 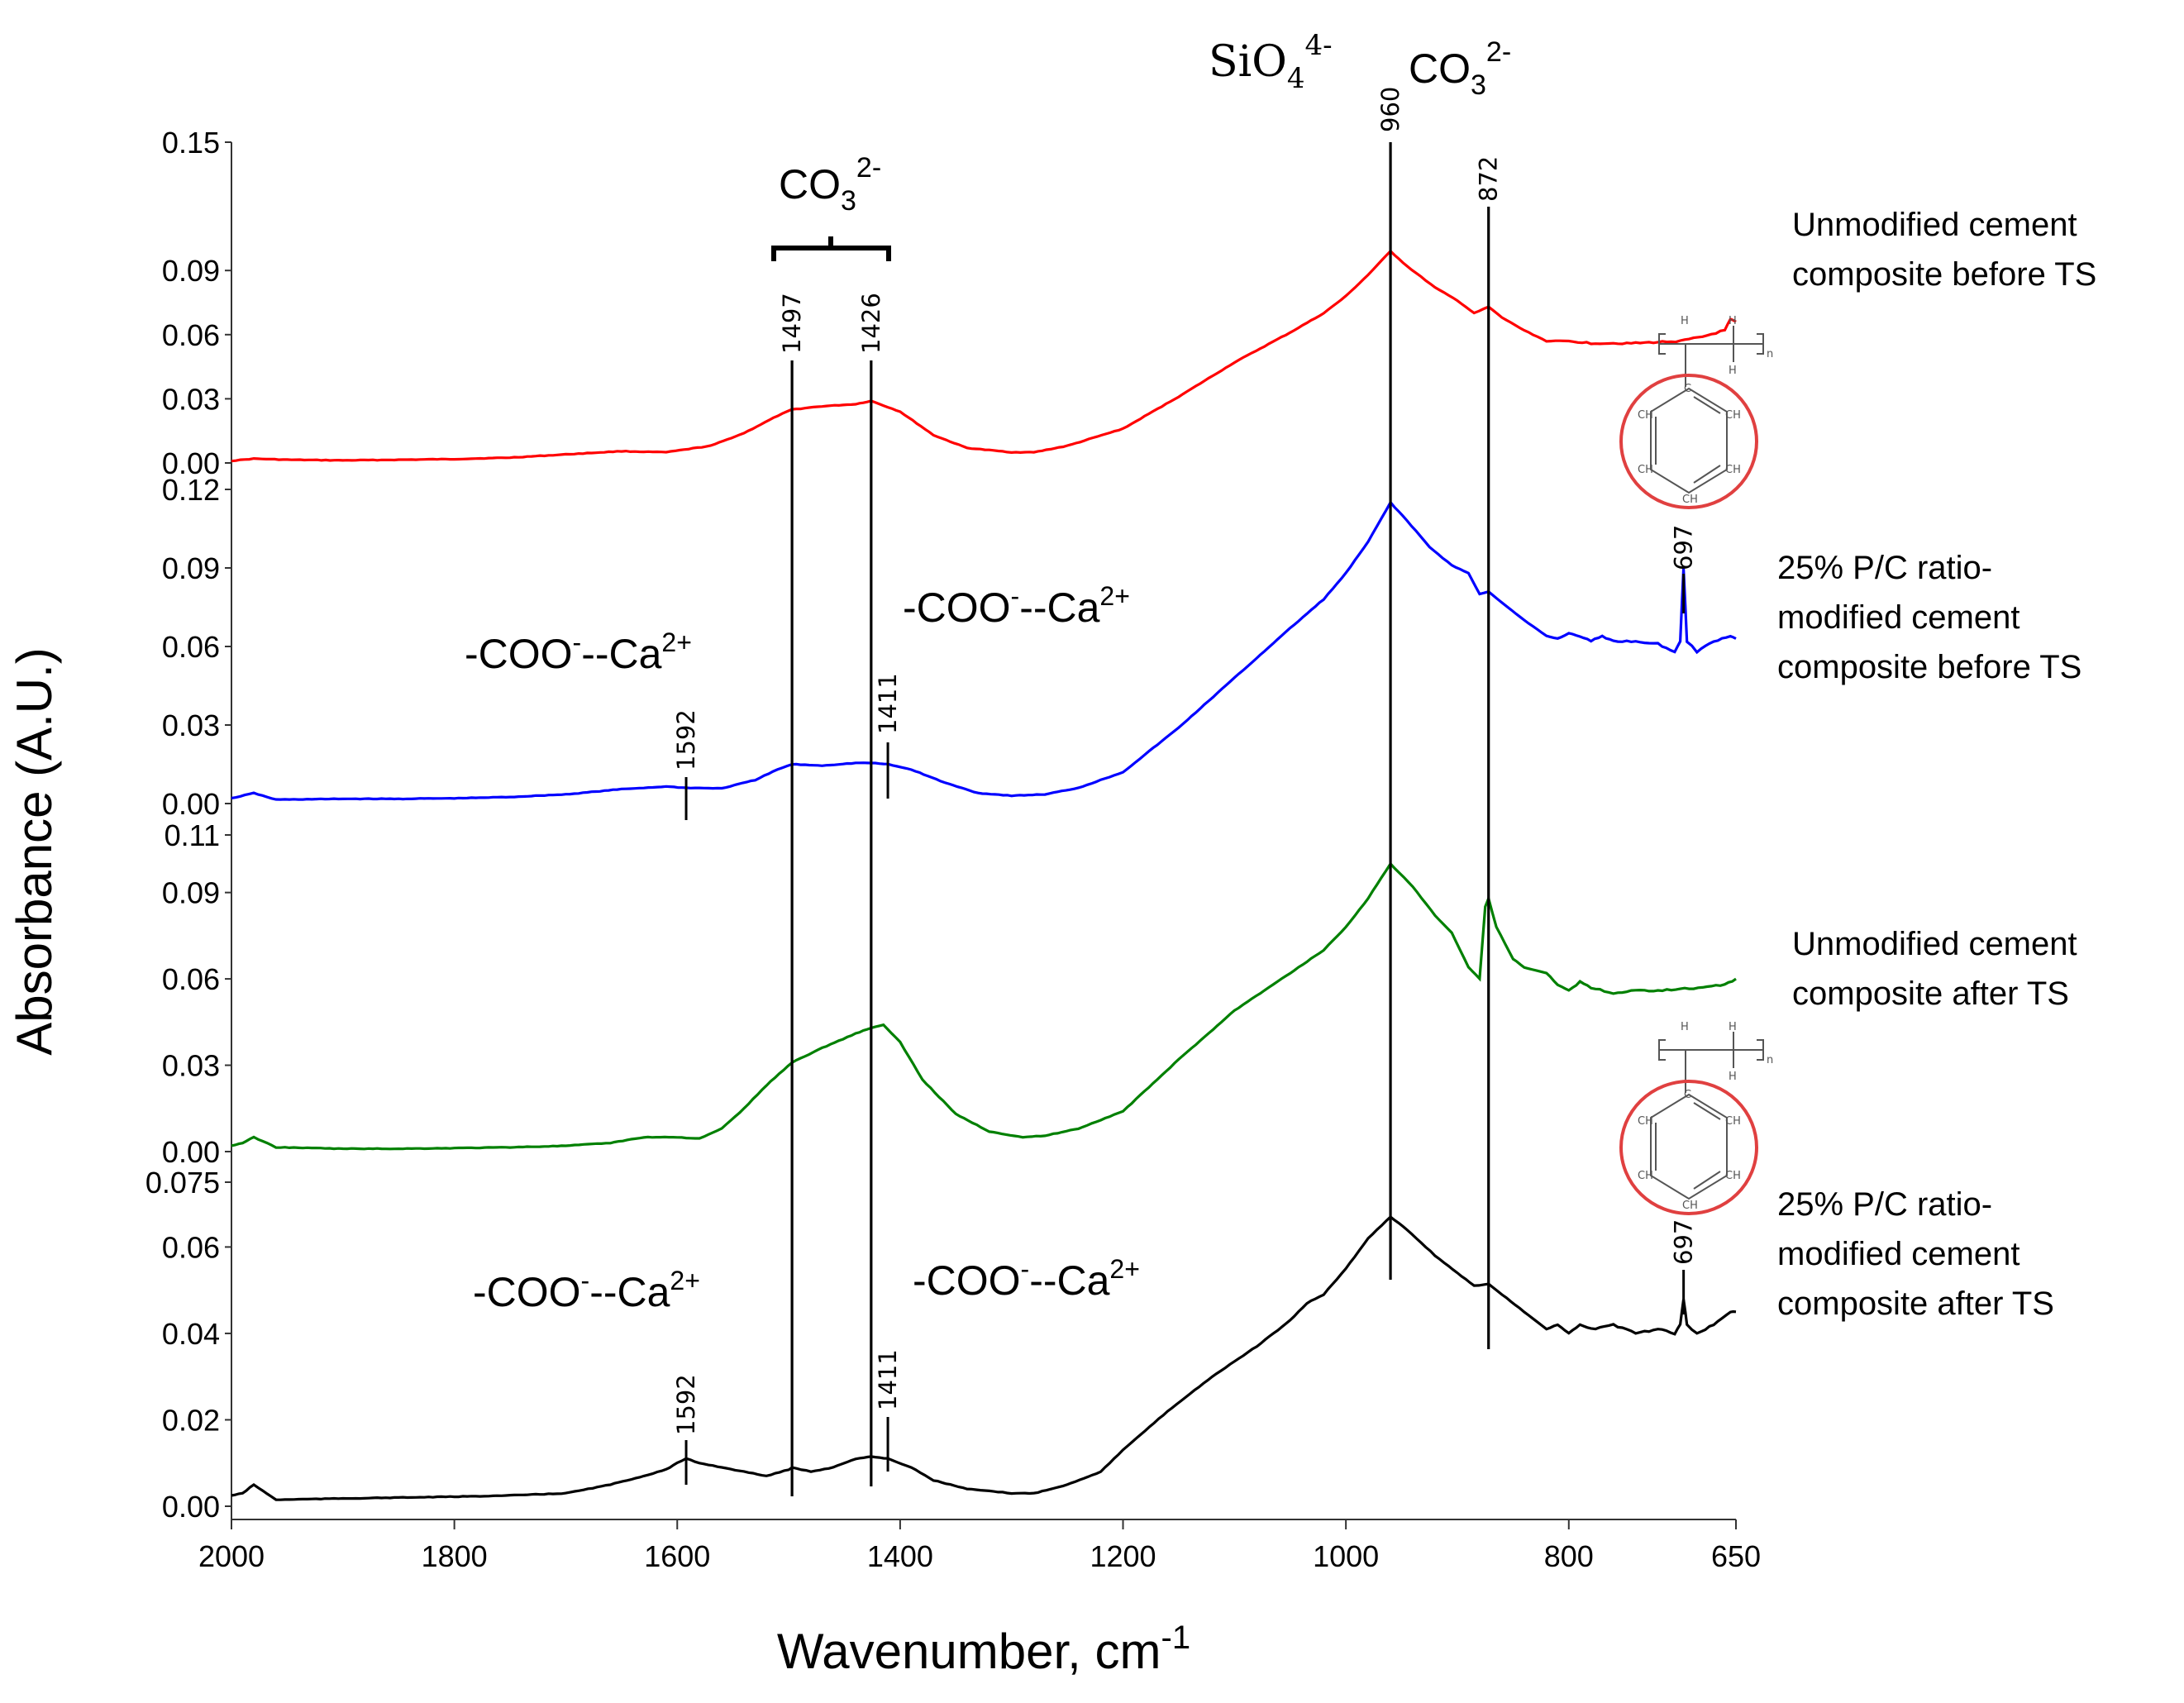 What do you see at coordinates (677, 1556) in the screenshot?
I see `x-tick-label: 1600` at bounding box center [677, 1556].